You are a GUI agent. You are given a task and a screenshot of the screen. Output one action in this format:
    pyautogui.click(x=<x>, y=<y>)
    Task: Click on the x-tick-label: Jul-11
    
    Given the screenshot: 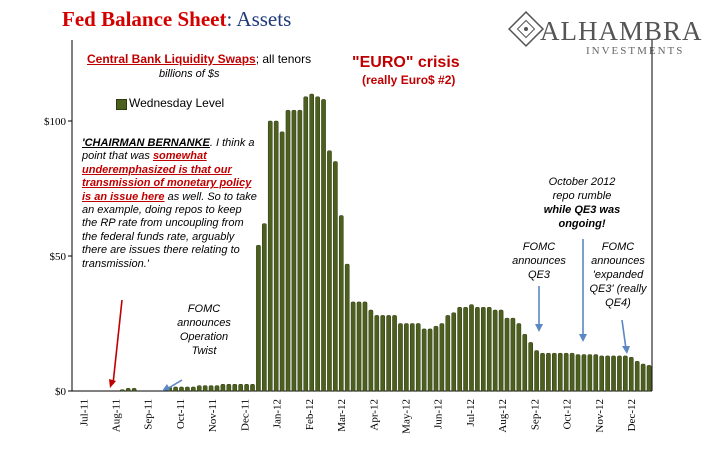 What is the action you would take?
    pyautogui.click(x=84, y=412)
    